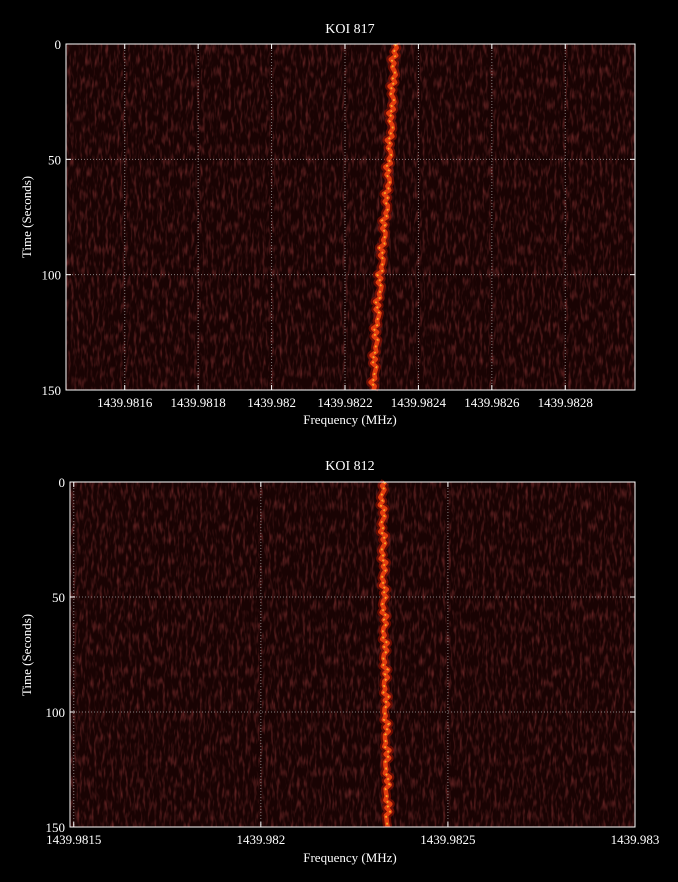  What do you see at coordinates (344, 402) in the screenshot?
I see `x-tick-label: 1439.9822` at bounding box center [344, 402].